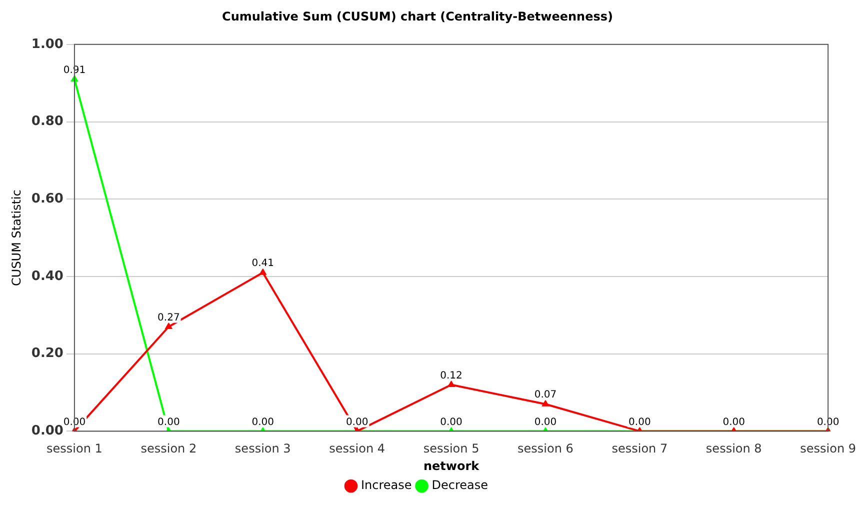 This screenshot has height=506, width=859. What do you see at coordinates (74, 449) in the screenshot?
I see `x-tick-label: session 1` at bounding box center [74, 449].